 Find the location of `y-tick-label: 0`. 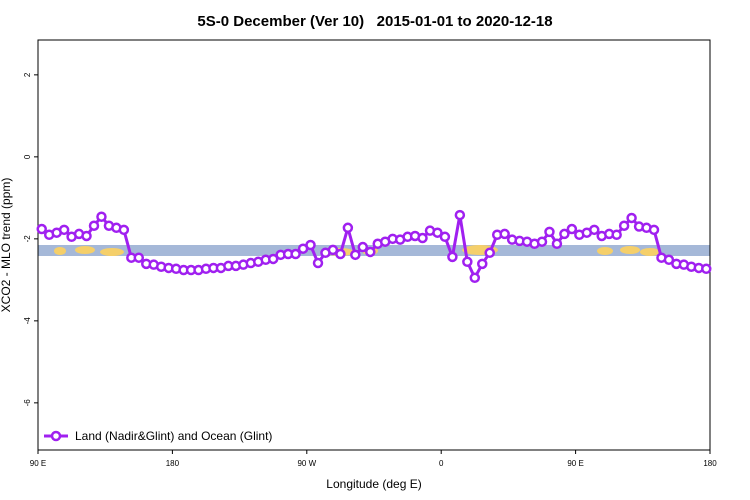

y-tick-label: 0 is located at coordinates (27, 156).